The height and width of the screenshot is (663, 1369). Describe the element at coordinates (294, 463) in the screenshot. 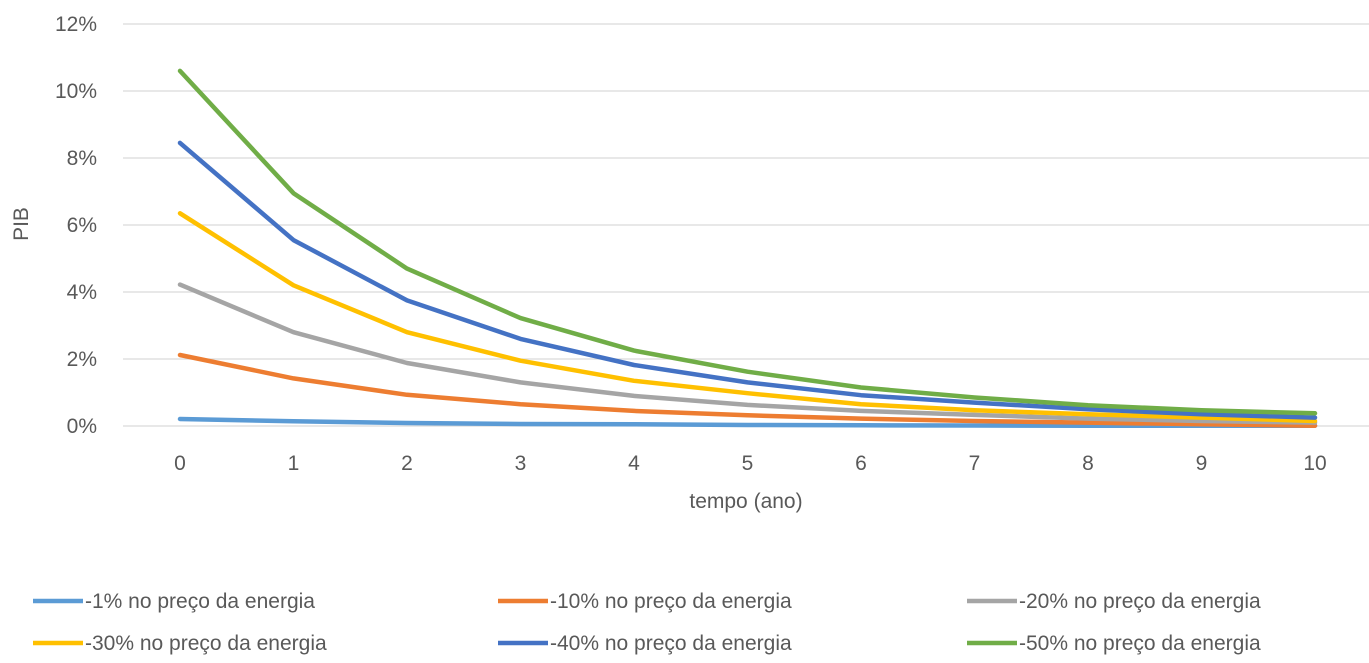

I see `x-tick-label: 1` at that location.